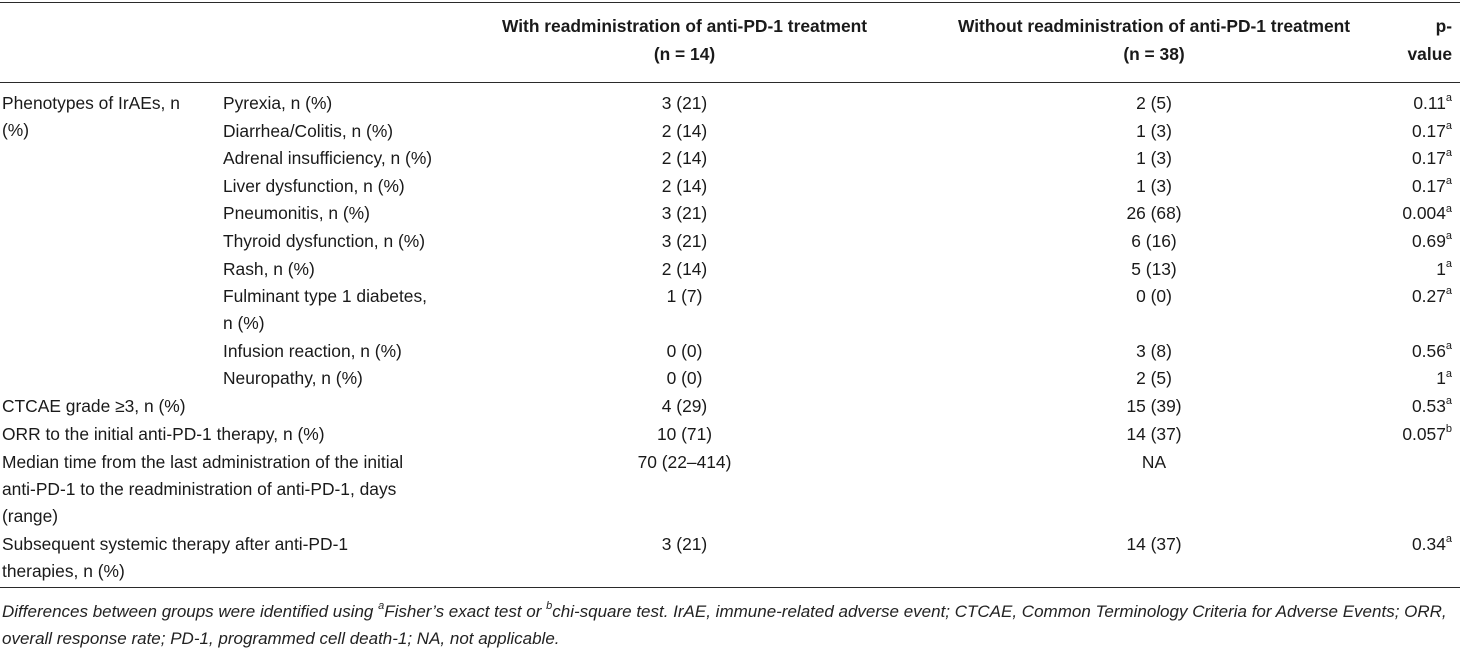  I want to click on p-value: 0.27a, so click(1424, 296).